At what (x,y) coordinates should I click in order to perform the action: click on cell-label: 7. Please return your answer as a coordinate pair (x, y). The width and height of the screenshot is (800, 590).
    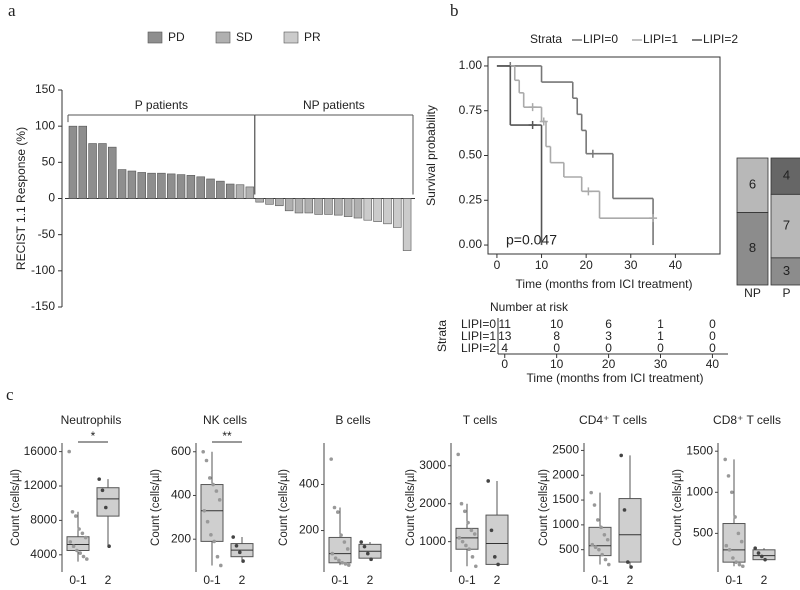
    Looking at the image, I should click on (786, 224).